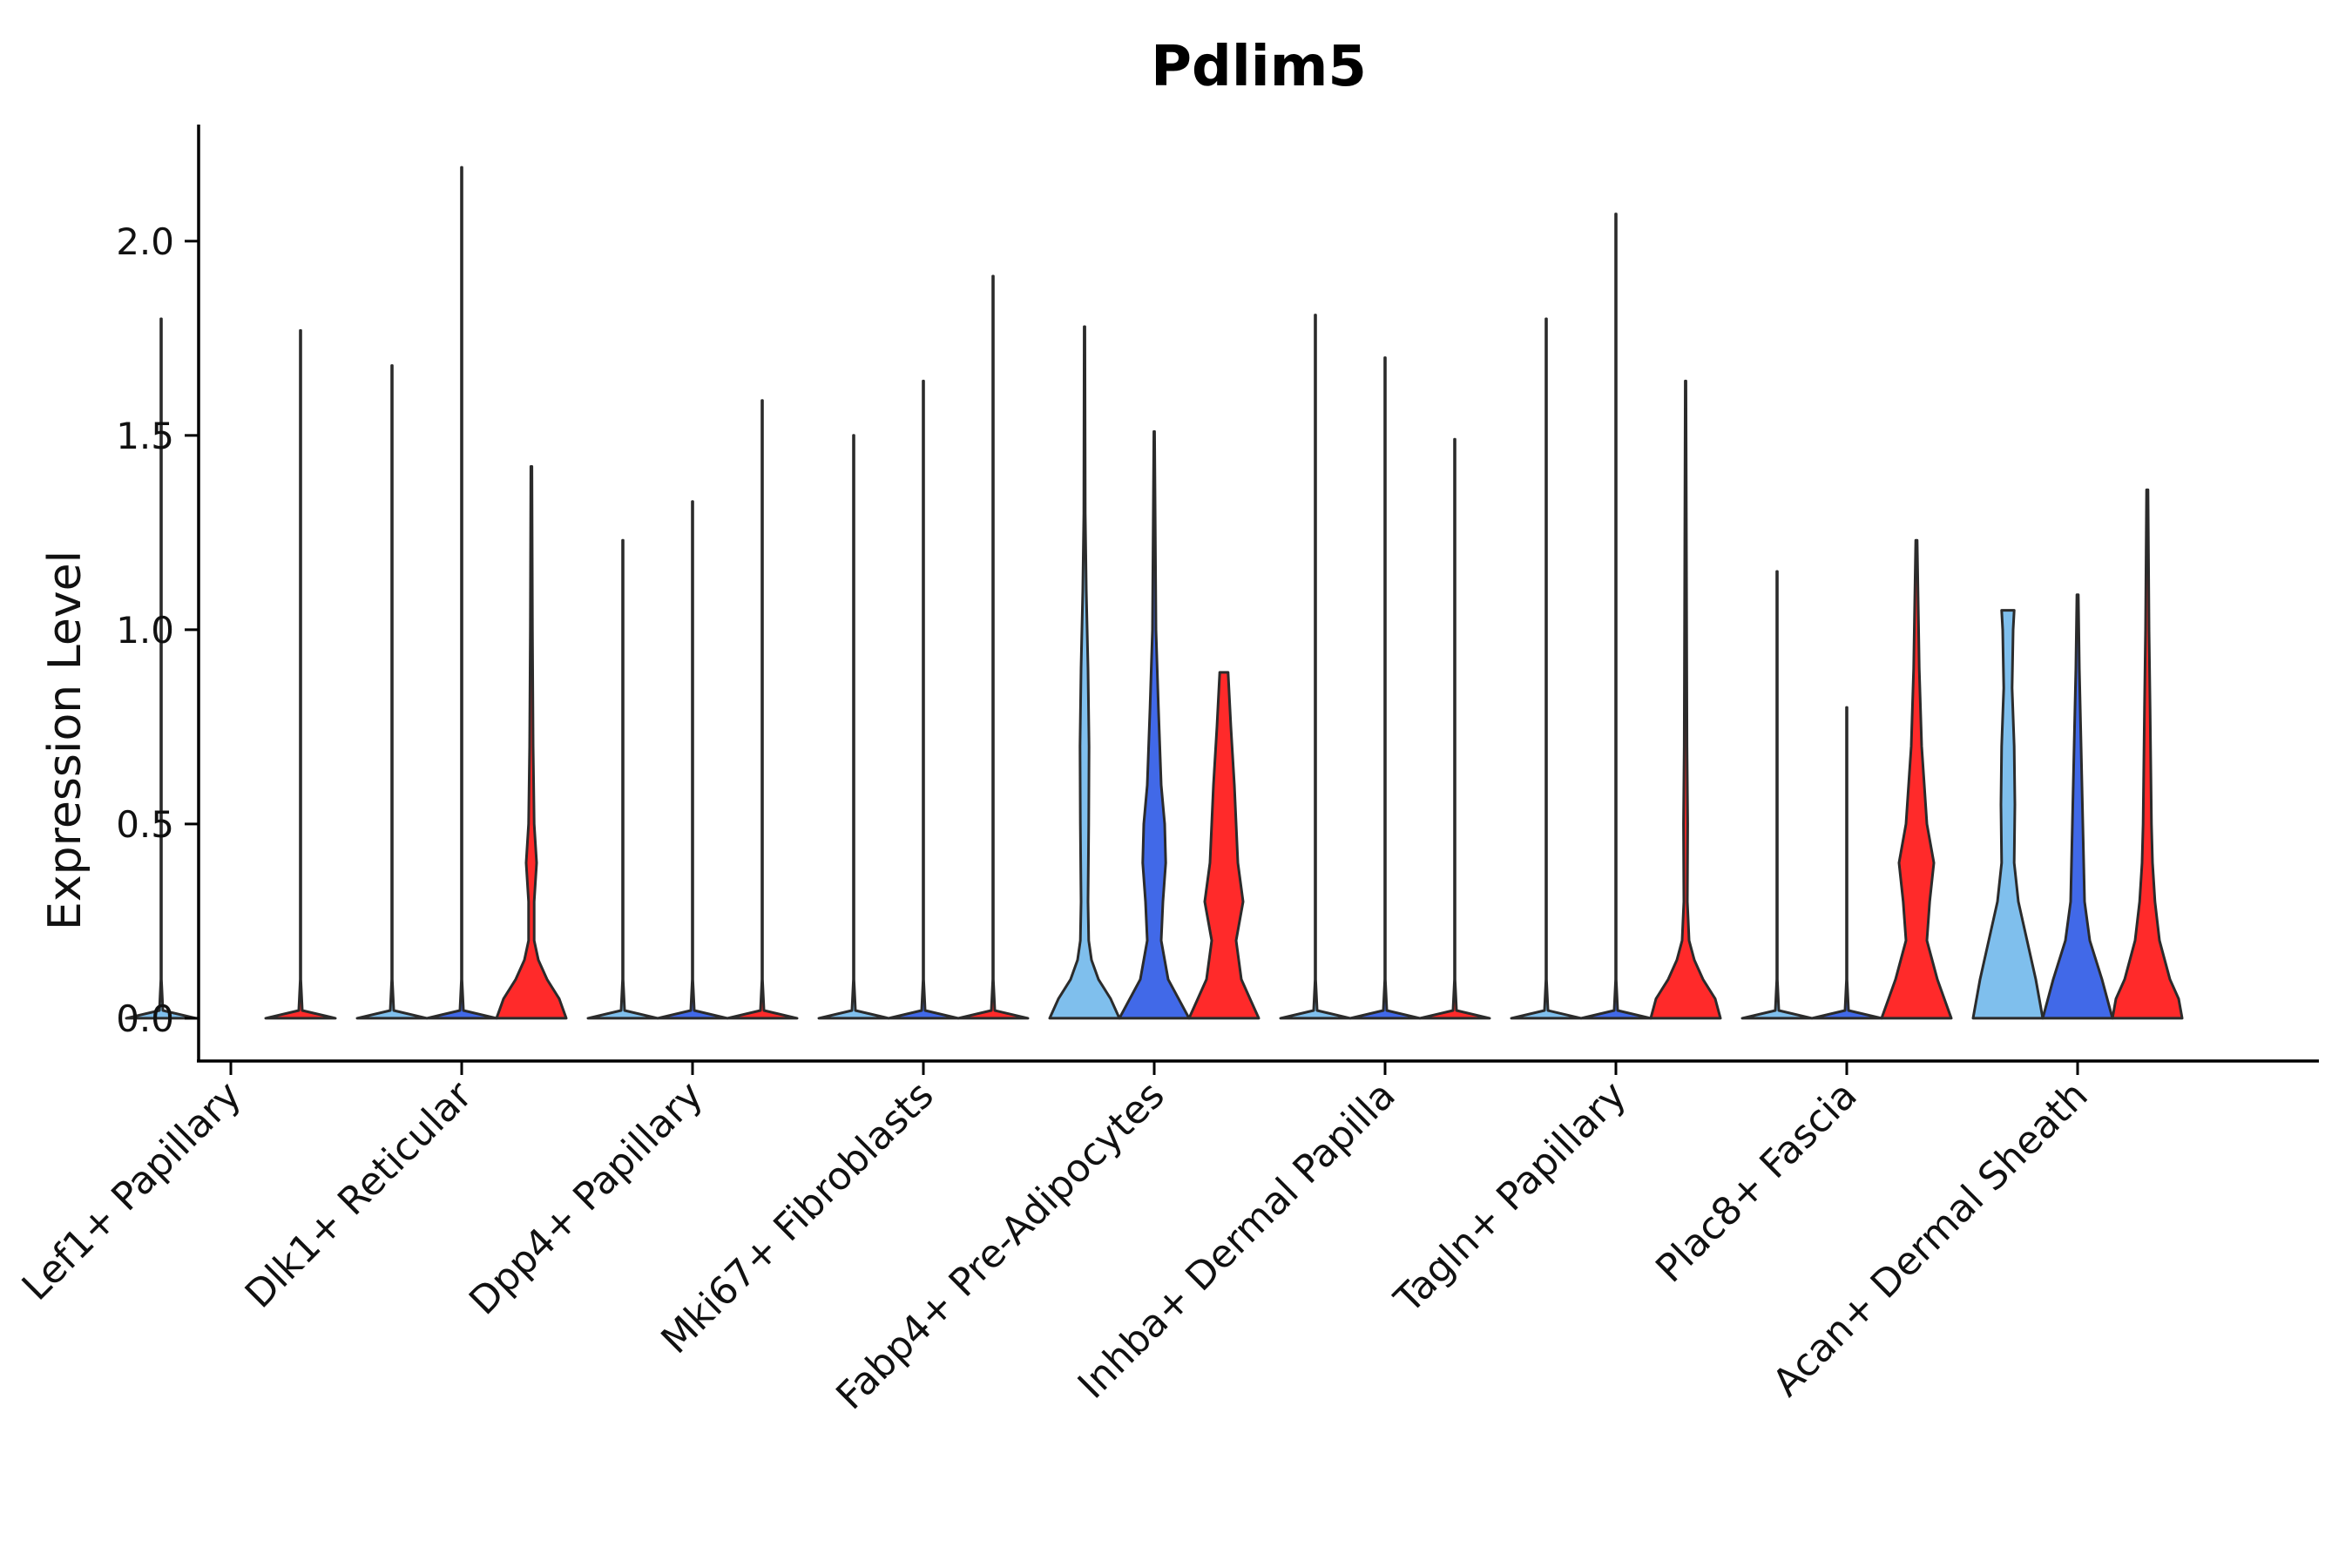  Describe the element at coordinates (1510, 1197) in the screenshot. I see `x-tick-label: Tagln+ Papillary` at that location.